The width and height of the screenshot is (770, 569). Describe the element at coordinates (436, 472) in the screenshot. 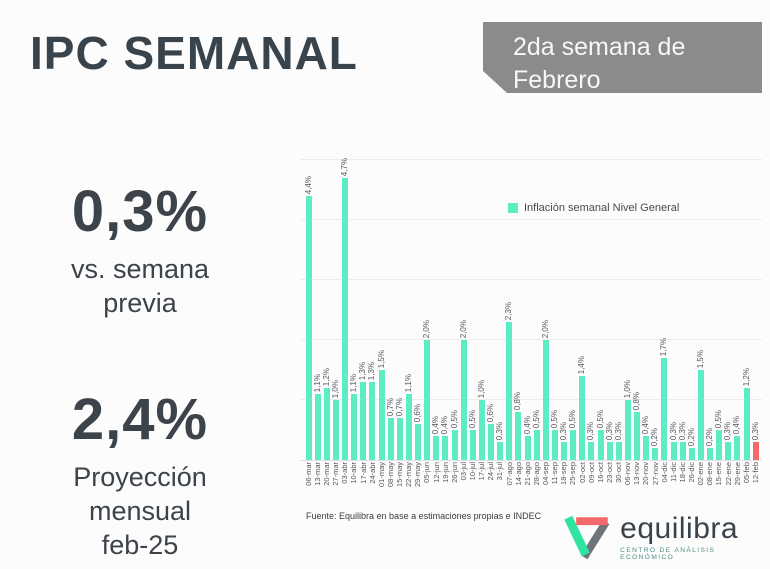

I see `x-tick: 12-jun` at that location.